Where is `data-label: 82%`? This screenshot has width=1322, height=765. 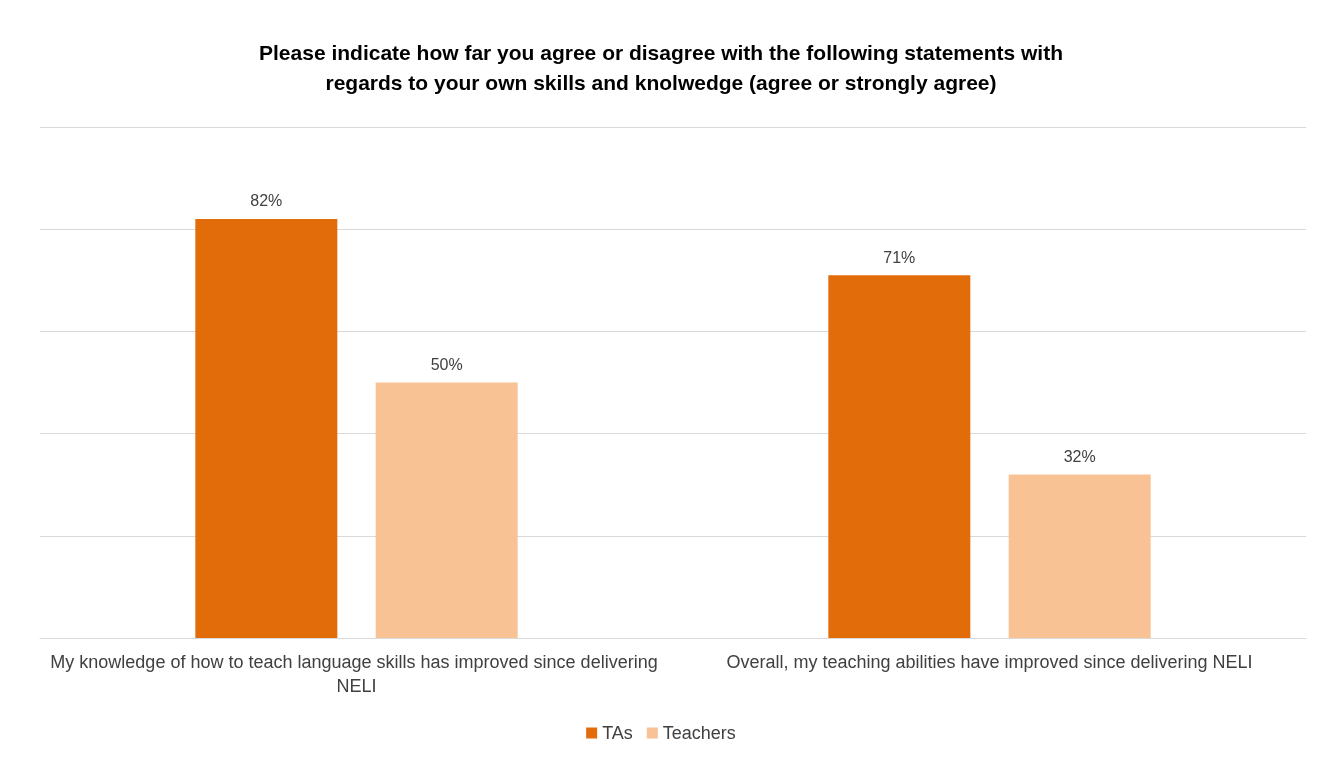 data-label: 82% is located at coordinates (266, 201).